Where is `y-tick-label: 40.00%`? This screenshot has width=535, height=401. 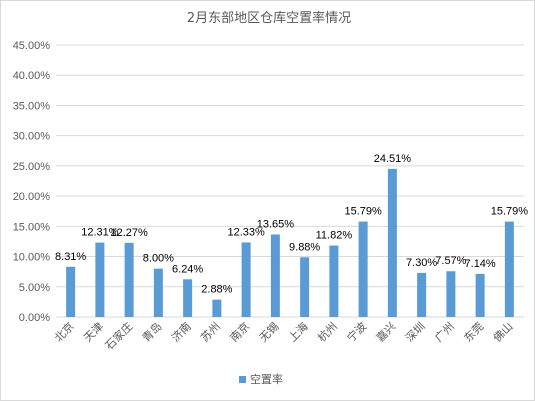
y-tick-label: 40.00% is located at coordinates (32, 76).